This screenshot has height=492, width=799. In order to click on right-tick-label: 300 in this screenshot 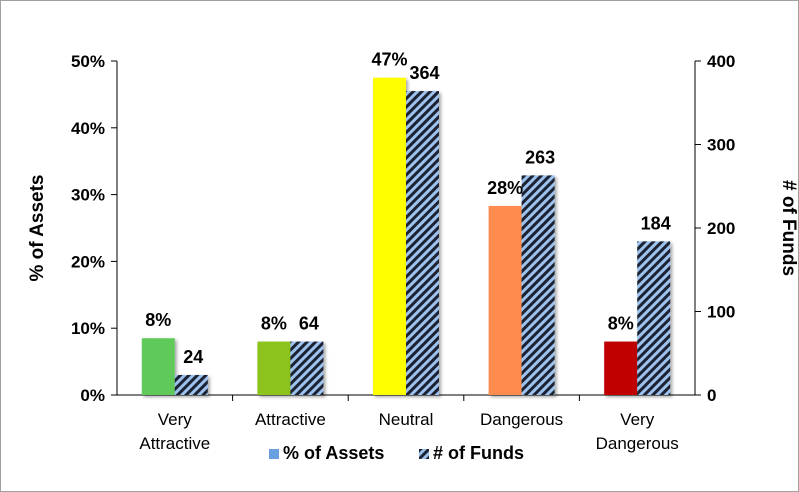, I will do `click(721, 145)`.